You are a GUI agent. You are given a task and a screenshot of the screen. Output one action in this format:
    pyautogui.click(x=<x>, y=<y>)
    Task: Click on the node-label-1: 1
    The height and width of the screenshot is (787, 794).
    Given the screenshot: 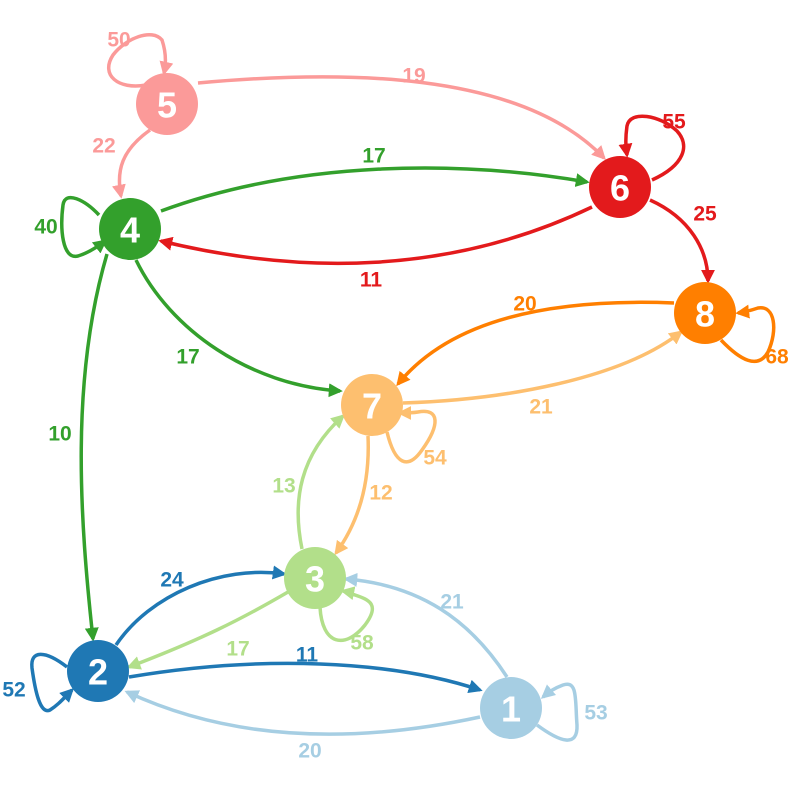 What is the action you would take?
    pyautogui.click(x=511, y=709)
    